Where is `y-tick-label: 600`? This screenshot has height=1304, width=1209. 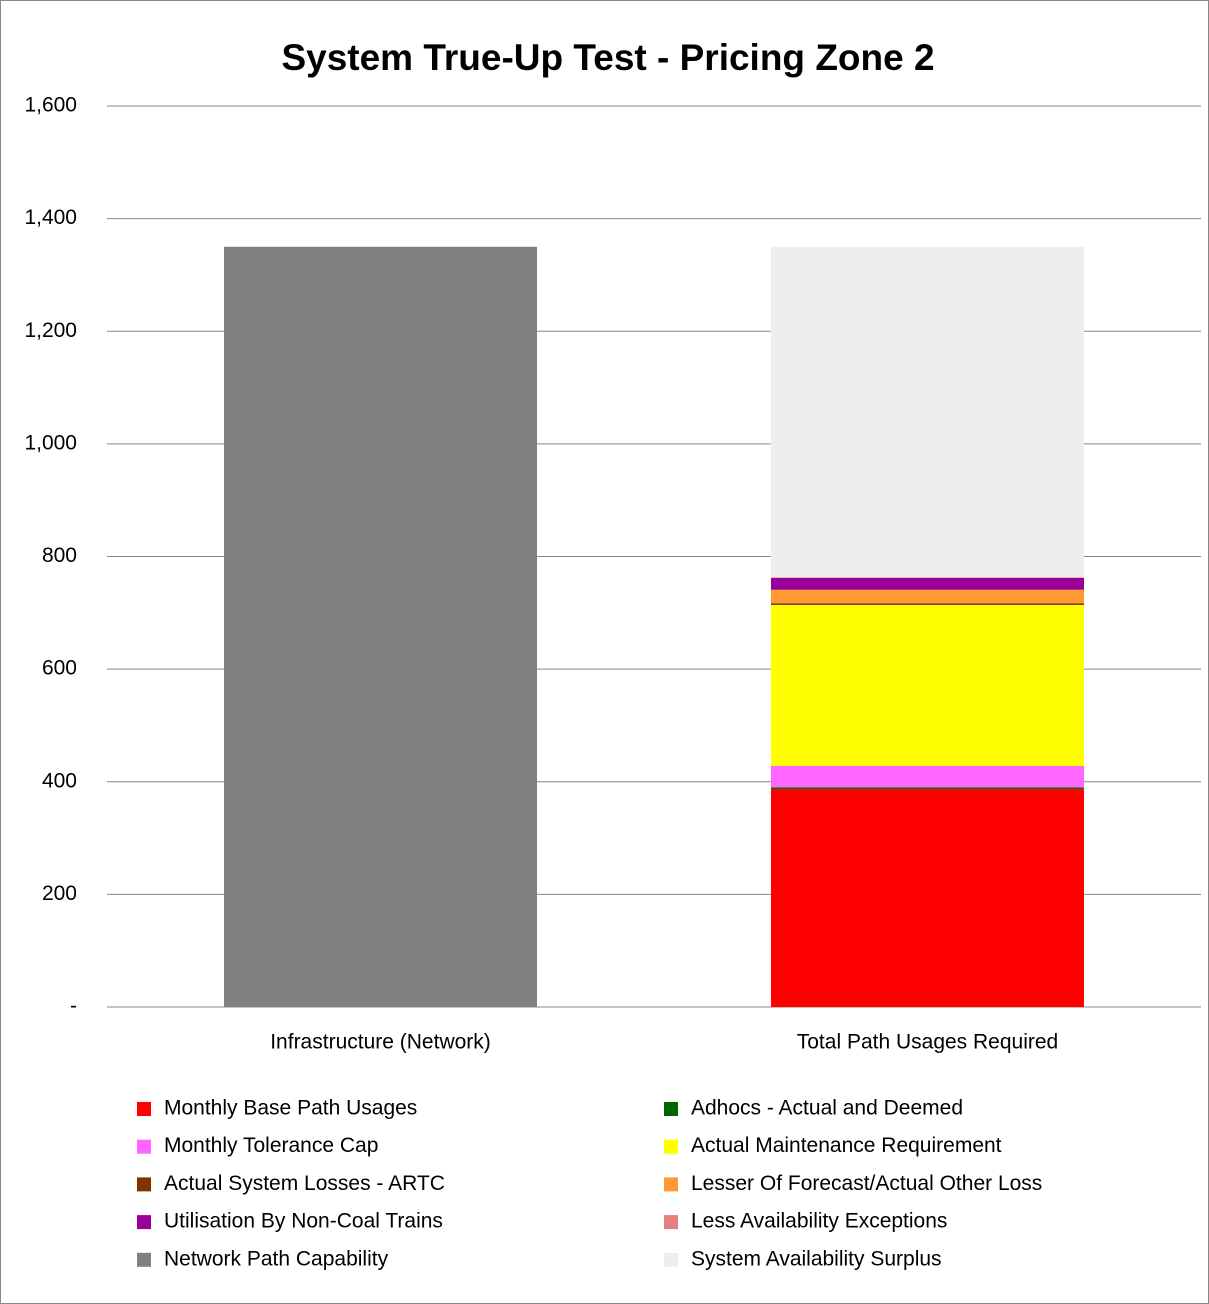 y-tick-label: 600 is located at coordinates (59, 668).